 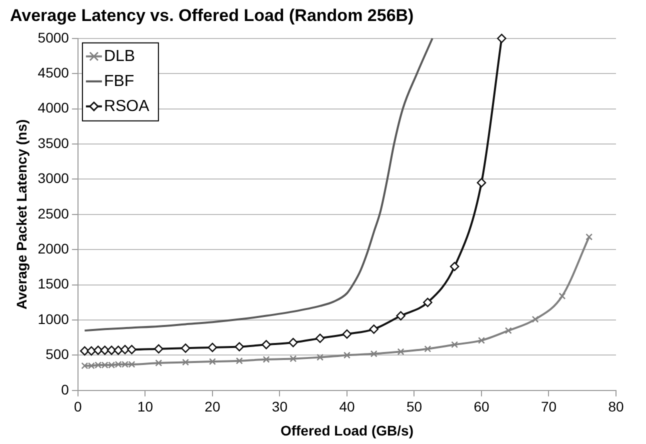 I want to click on x-axis-title: Offered Load (GB/s), so click(x=347, y=430).